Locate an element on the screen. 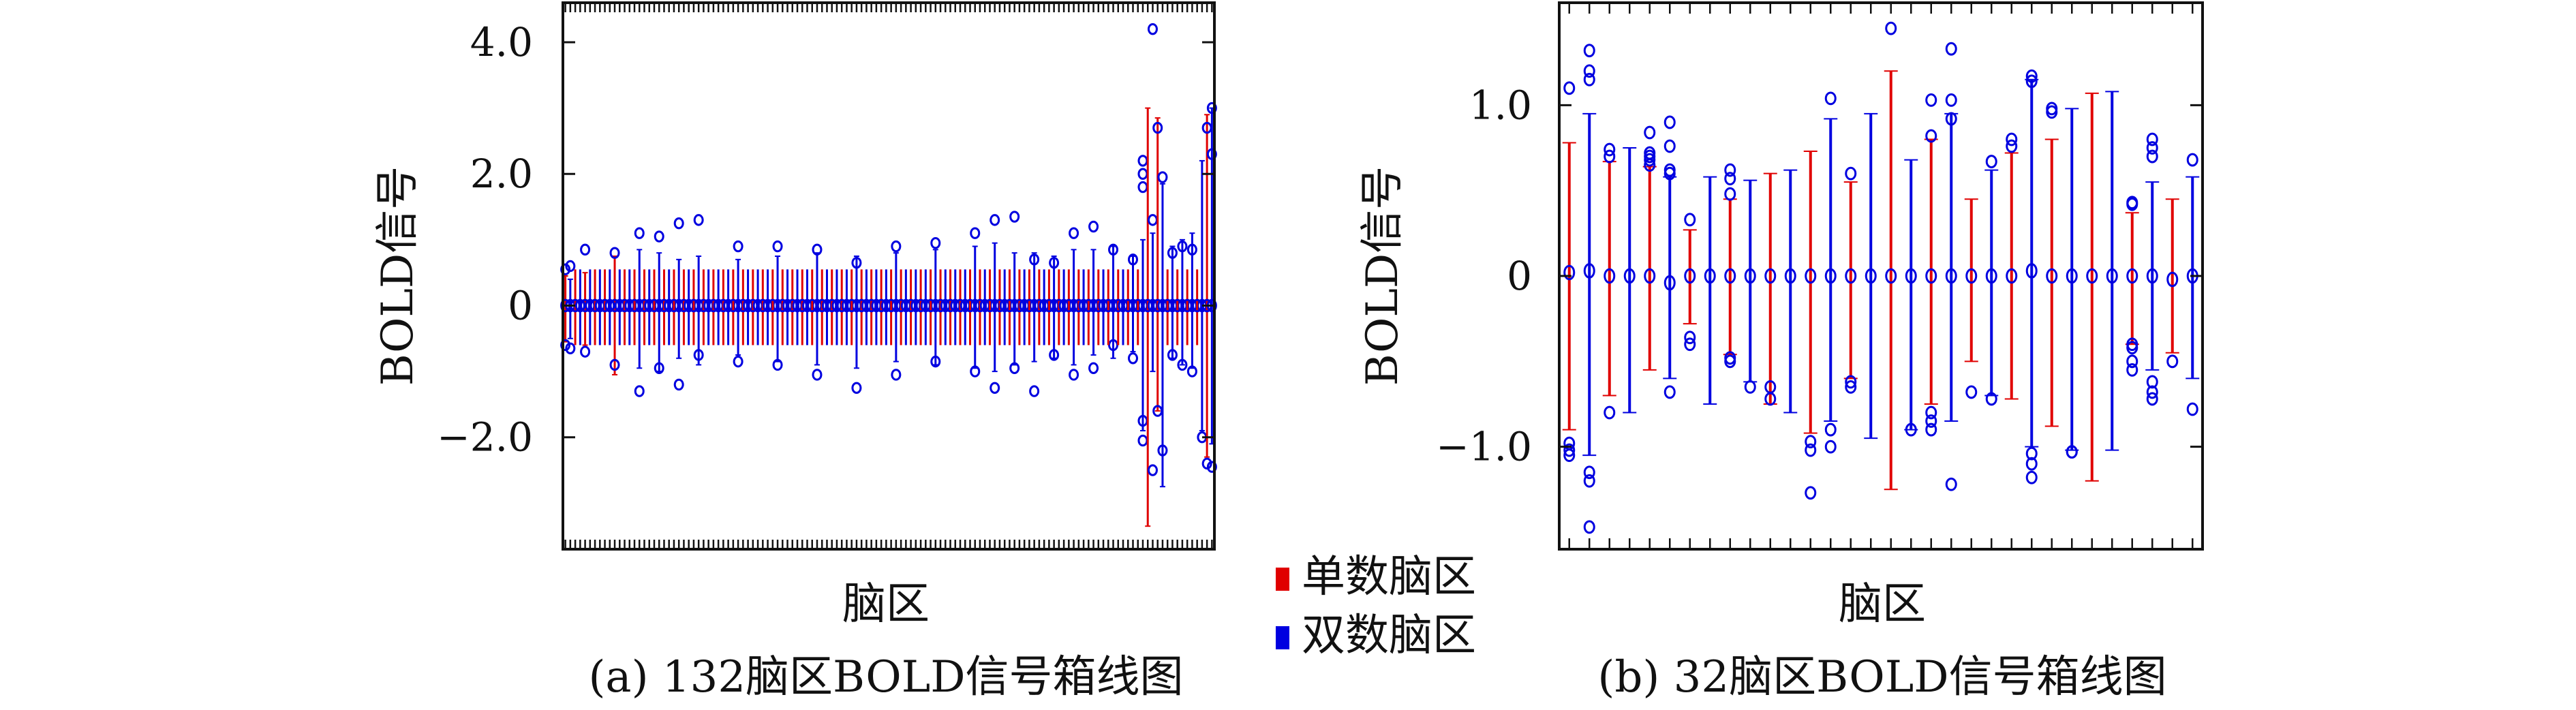 The width and height of the screenshot is (2576, 710). panel-a-ytick-label: 2.0 is located at coordinates (502, 174).